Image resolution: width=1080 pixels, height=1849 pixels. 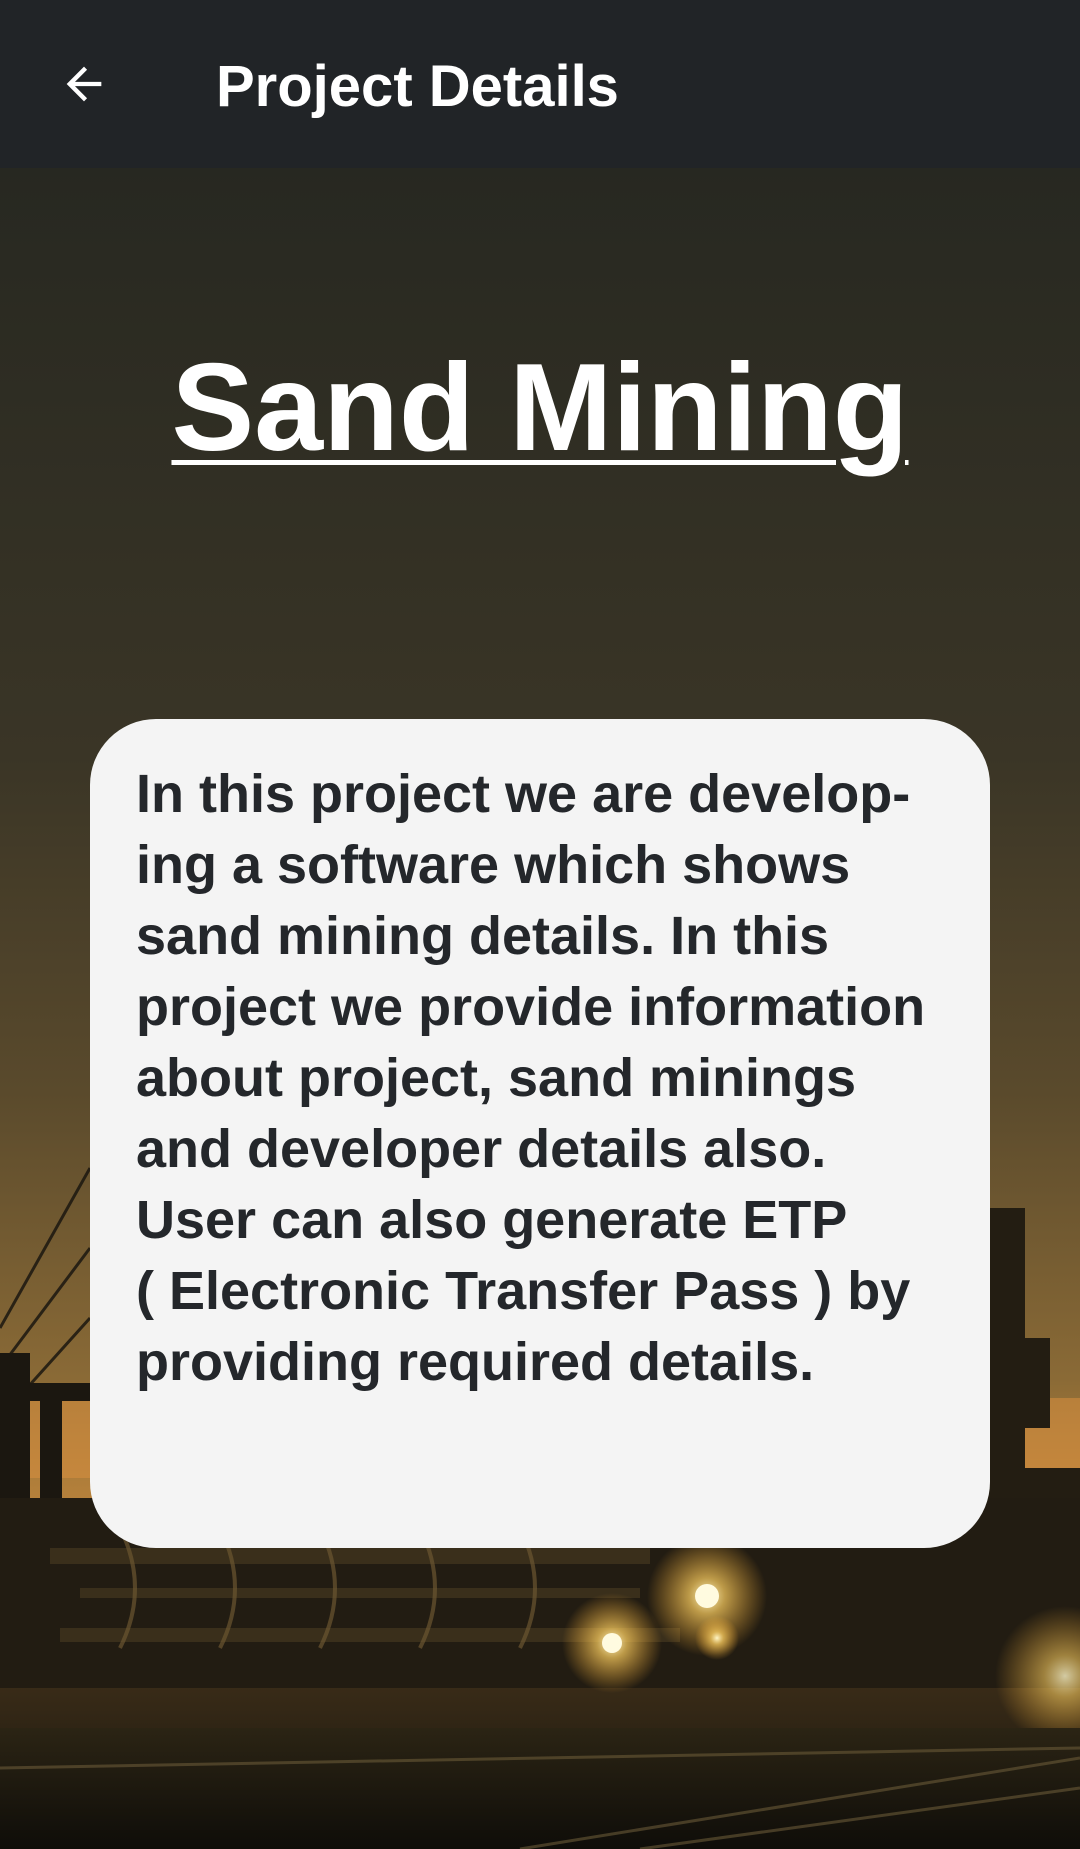 I want to click on back-button, so click(x=84, y=84).